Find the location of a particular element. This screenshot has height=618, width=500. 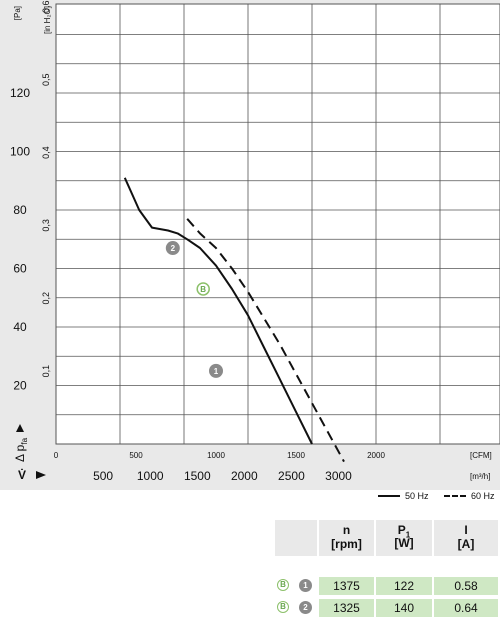

x-m3h-tick-1500: 1500 is located at coordinates (197, 476).